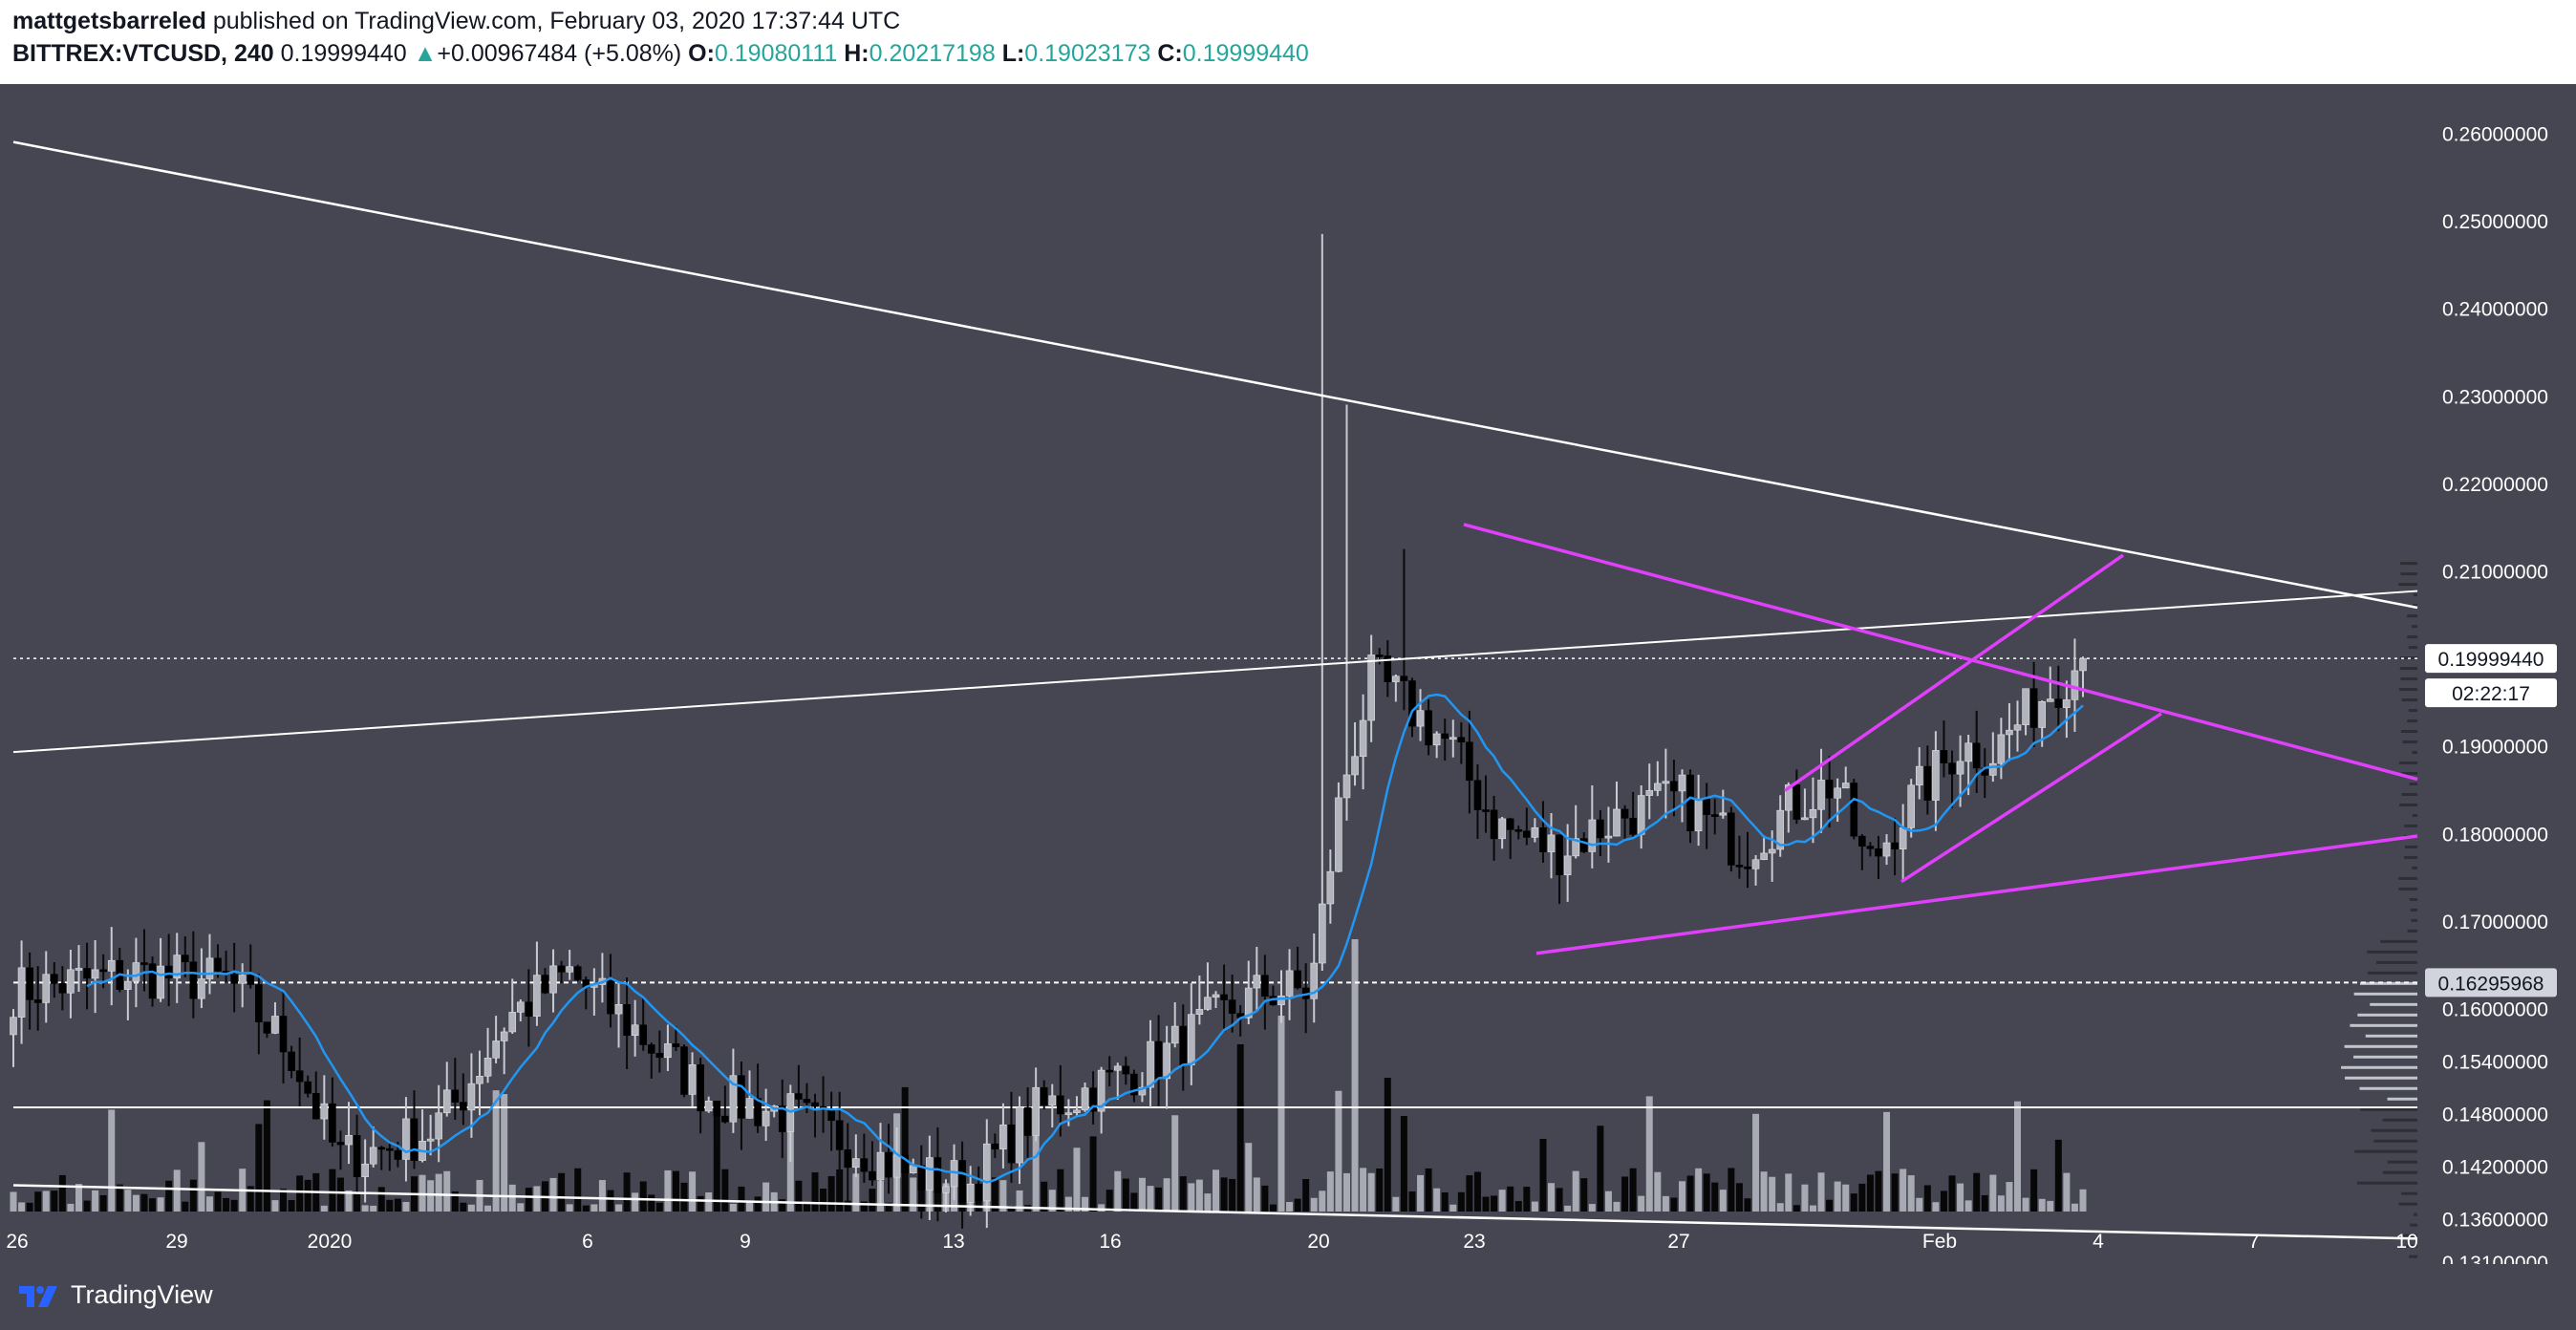  Describe the element at coordinates (1211, 1242) in the screenshot. I see `time-axis: 26 29 2020 6 9 13 16 20 23 27 Feb 4 7 10` at that location.